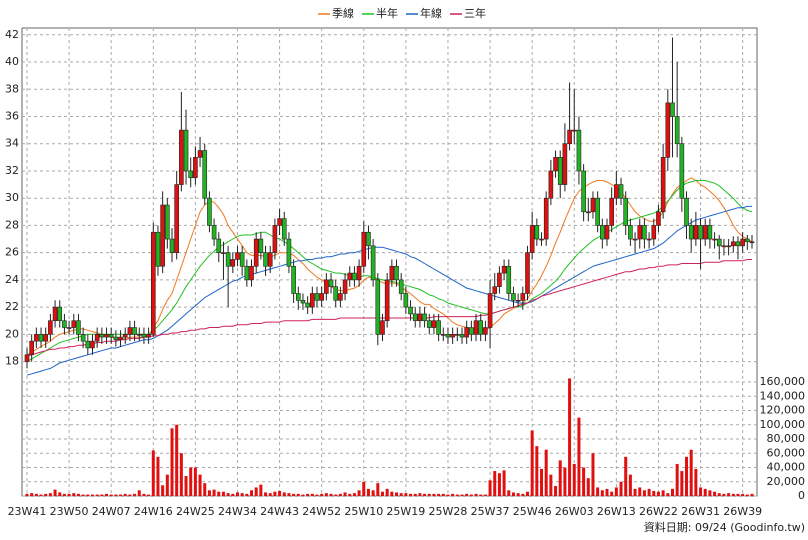 This screenshot has height=540, width=808. Describe the element at coordinates (12, 333) in the screenshot. I see `y-tick-label: 20` at that location.